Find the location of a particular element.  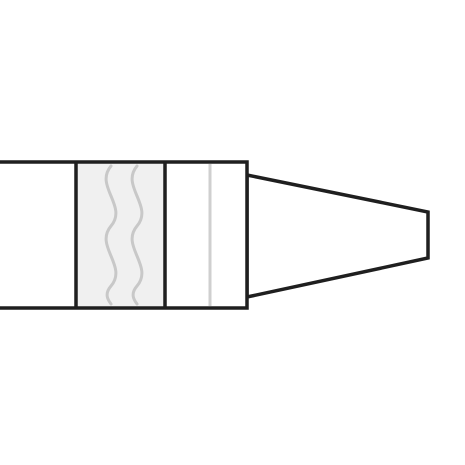

plug-grip is located at coordinates (120, 235).